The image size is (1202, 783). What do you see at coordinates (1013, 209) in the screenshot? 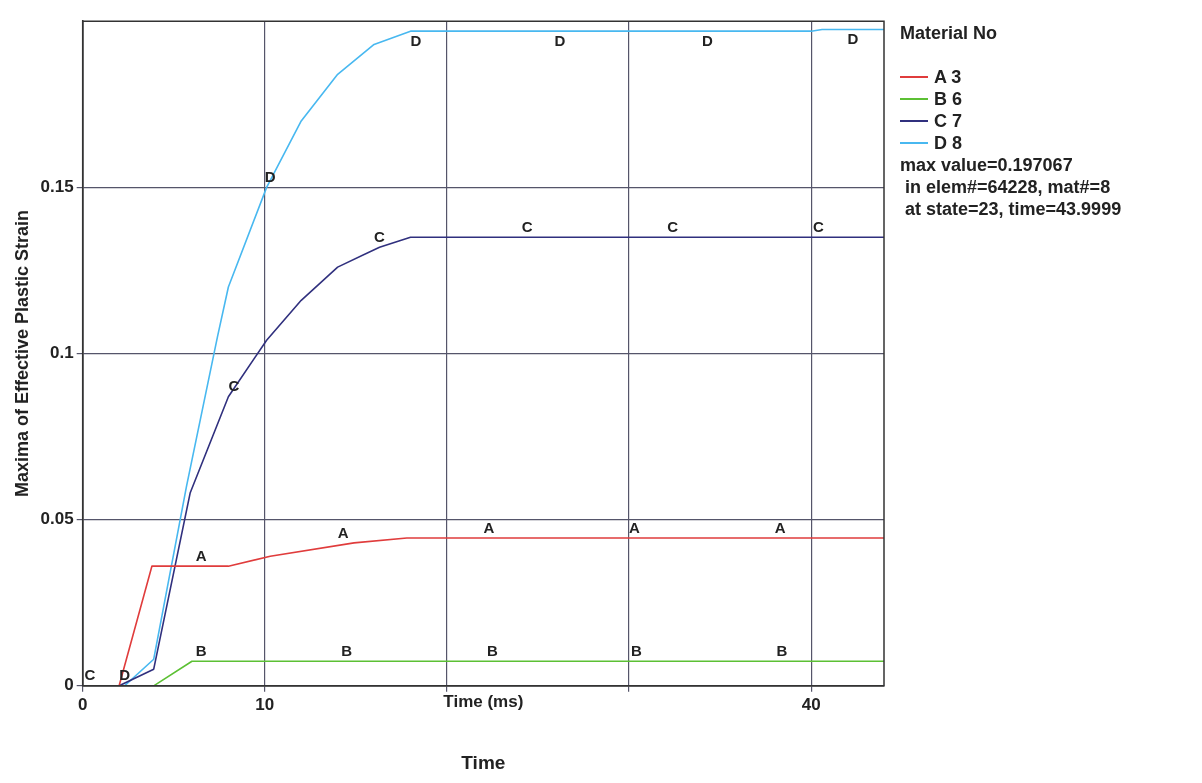
I see `text: at state=23, time=43.9999` at bounding box center [1013, 209].